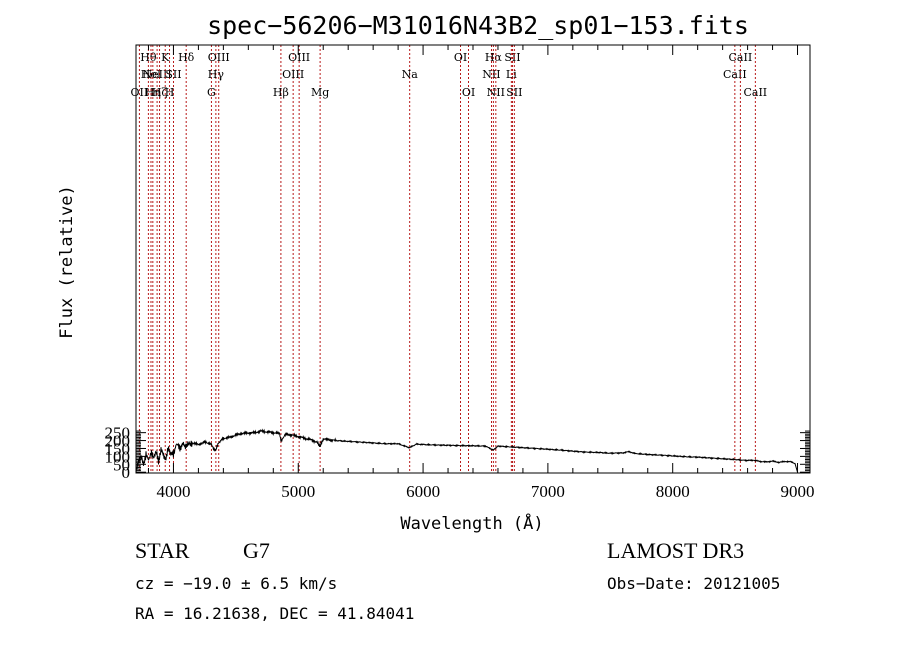 This screenshot has height=649, width=900. What do you see at coordinates (511, 74) in the screenshot?
I see `marker-label: Li` at bounding box center [511, 74].